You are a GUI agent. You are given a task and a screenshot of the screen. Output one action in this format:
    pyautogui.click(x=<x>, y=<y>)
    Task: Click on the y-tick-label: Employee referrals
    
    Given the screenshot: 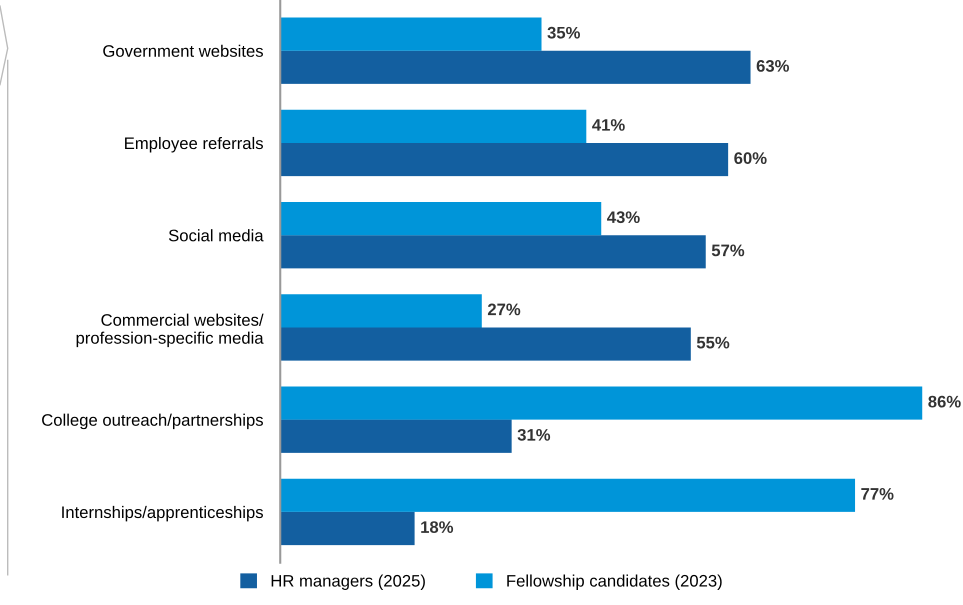 What is the action you would take?
    pyautogui.click(x=194, y=144)
    